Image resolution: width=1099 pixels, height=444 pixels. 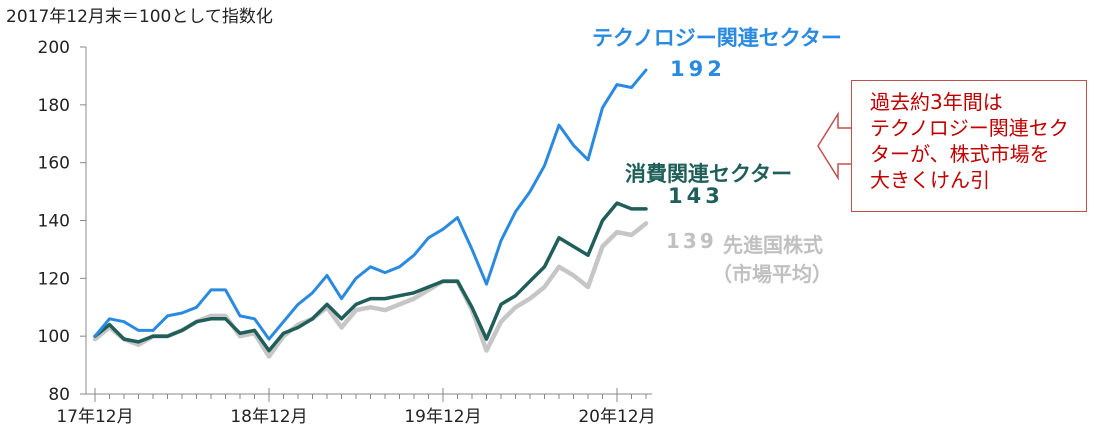 What do you see at coordinates (54, 337) in the screenshot?
I see `y-tick-label: 100` at bounding box center [54, 337].